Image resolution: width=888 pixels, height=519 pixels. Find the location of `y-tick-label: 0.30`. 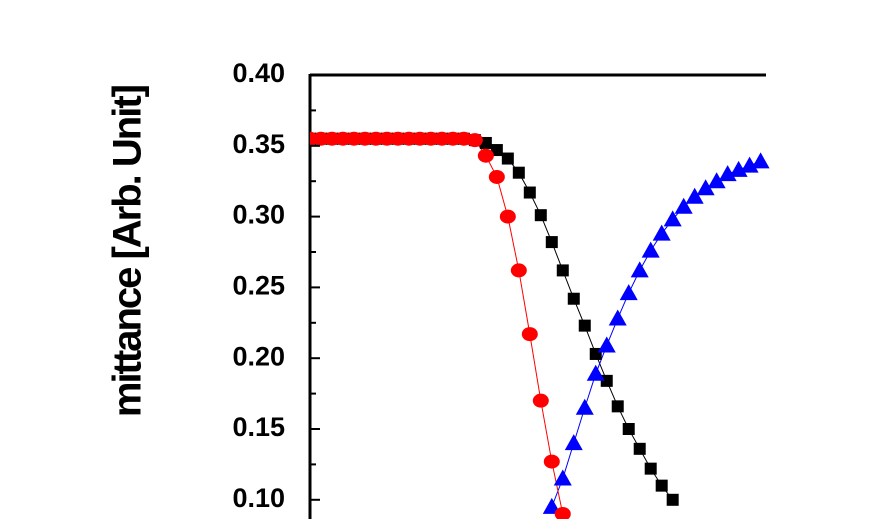

y-tick-label: 0.30 is located at coordinates (258, 215).